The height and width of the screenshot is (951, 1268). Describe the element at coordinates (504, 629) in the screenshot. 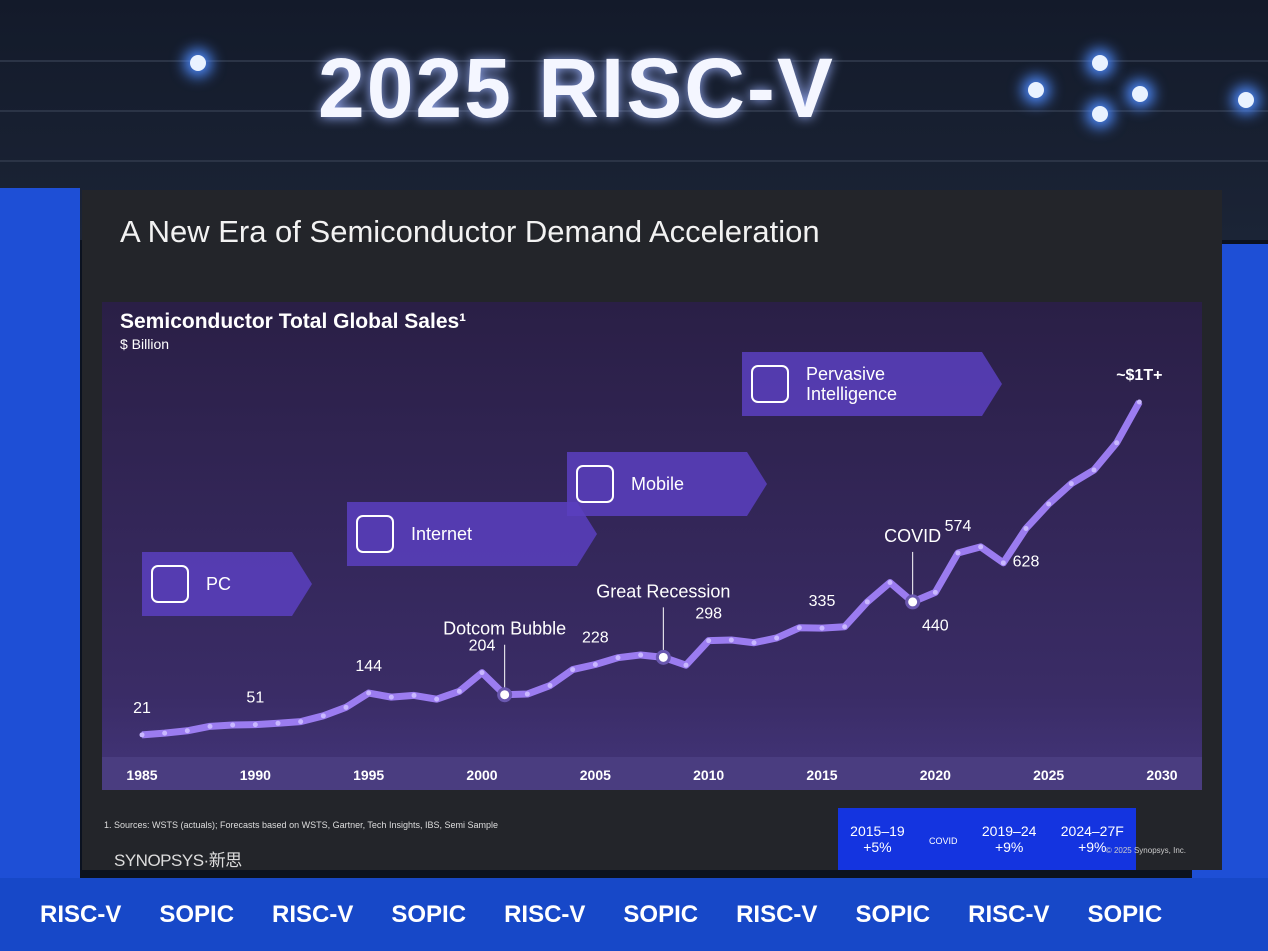

I see `annotation-label: Dotcom Bubble` at that location.